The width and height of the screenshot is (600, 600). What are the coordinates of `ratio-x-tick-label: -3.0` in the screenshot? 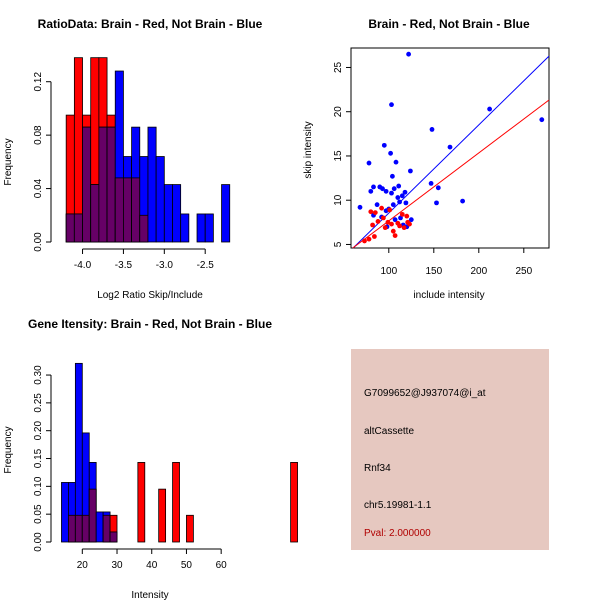 It's located at (165, 265).